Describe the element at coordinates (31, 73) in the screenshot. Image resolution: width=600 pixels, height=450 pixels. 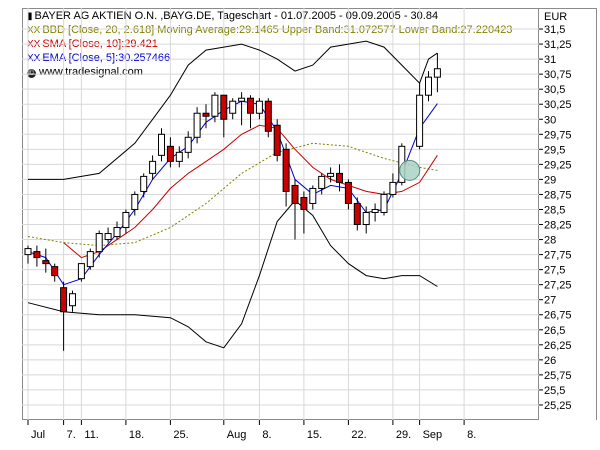
I see `copyright-icon: ©` at that location.